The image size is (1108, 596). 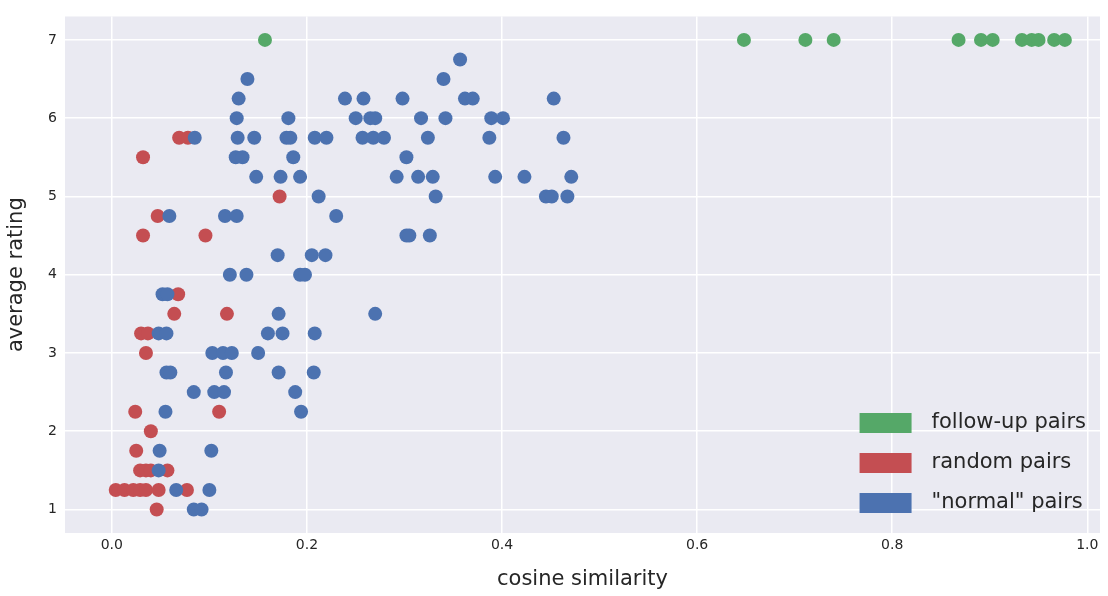 What do you see at coordinates (52, 195) in the screenshot?
I see `y-tick-label: 5` at bounding box center [52, 195].